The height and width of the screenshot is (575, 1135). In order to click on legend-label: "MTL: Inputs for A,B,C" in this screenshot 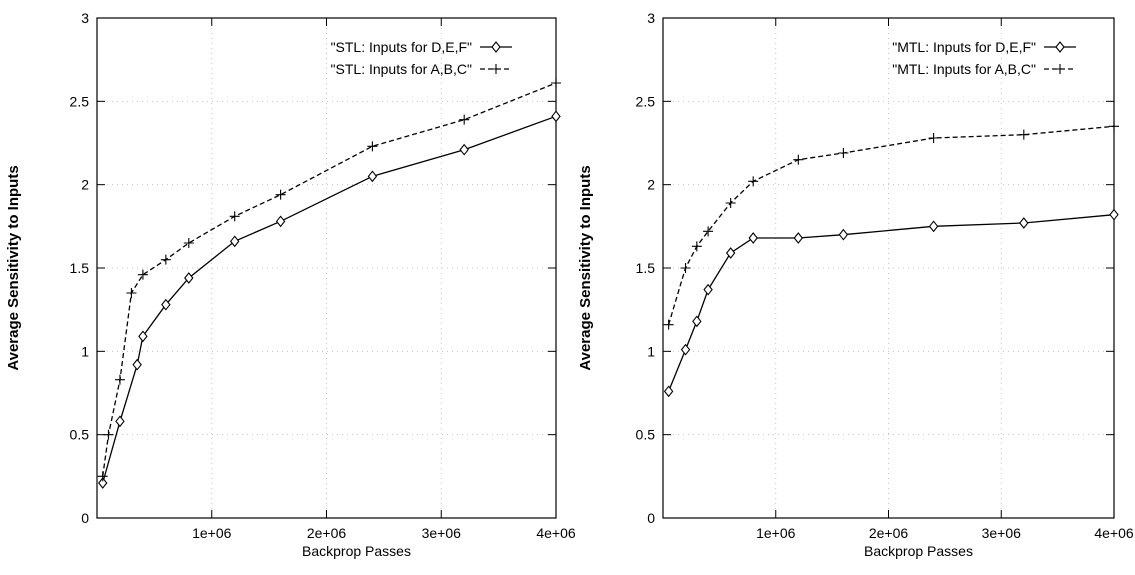, I will do `click(964, 69)`.